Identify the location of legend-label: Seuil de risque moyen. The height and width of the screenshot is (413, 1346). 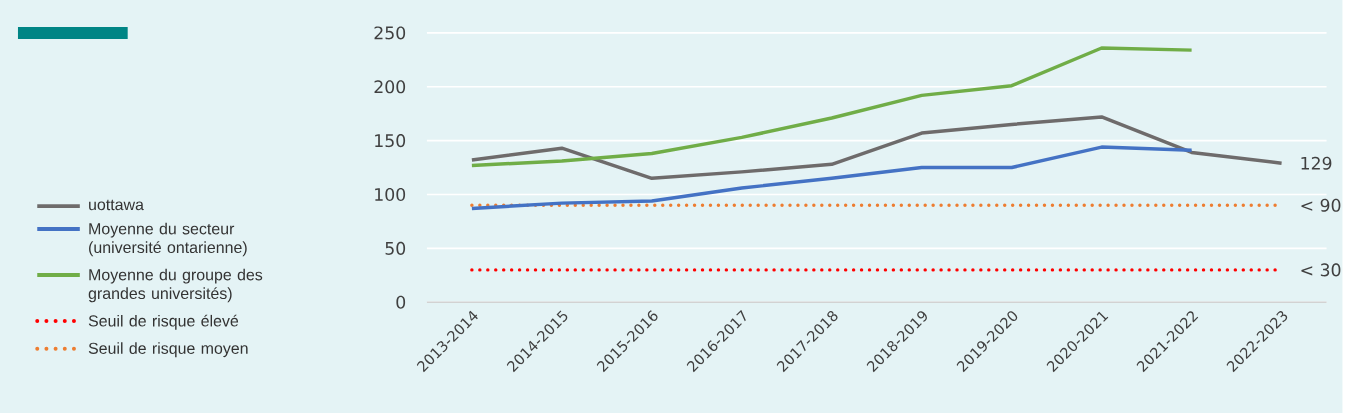
(168, 350).